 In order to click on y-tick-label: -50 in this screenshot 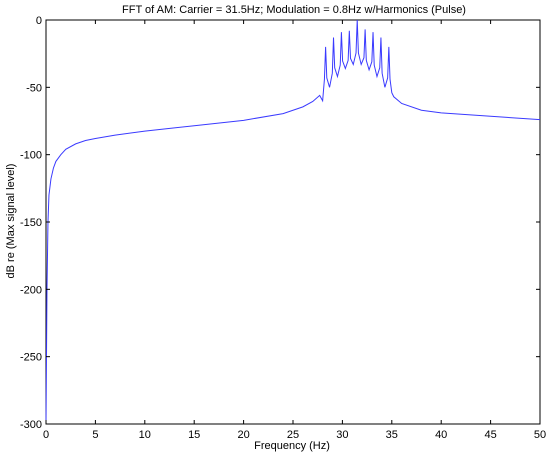, I will do `click(34, 88)`.